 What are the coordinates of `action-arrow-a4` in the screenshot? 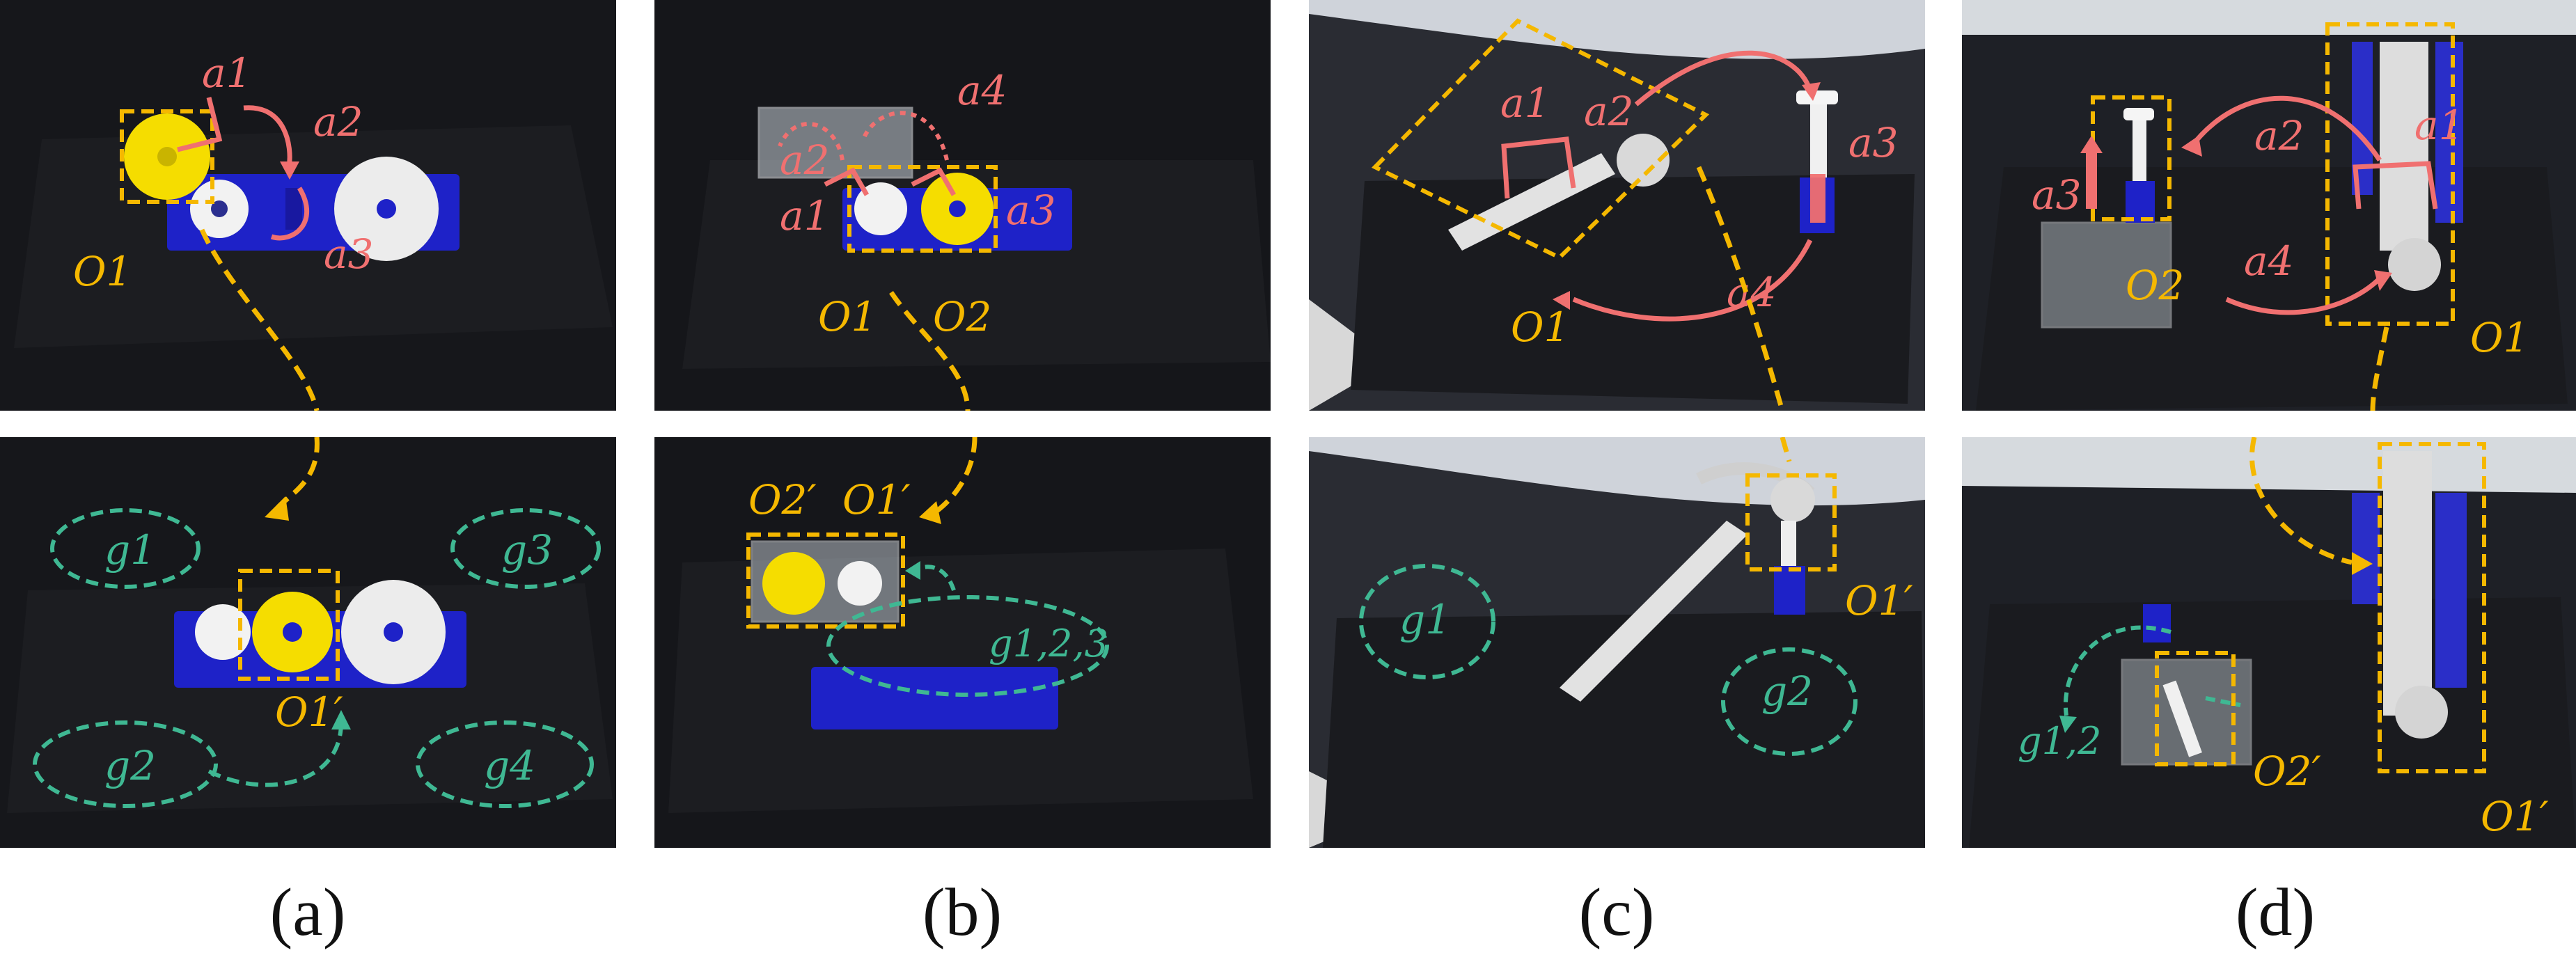 It's located at (905, 136).